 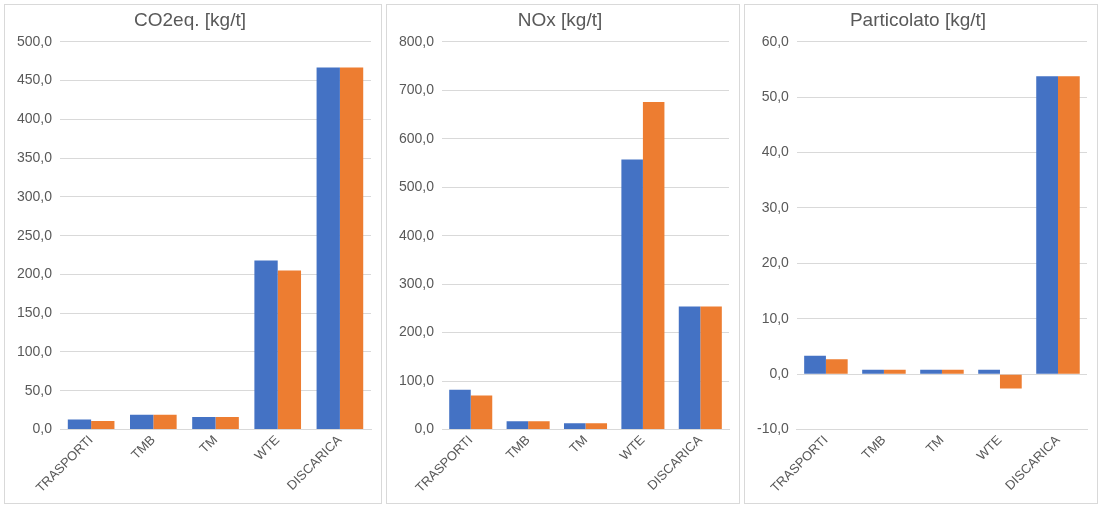 What do you see at coordinates (190, 19) in the screenshot?
I see `chart-title: CO2eq. [kg/t]` at bounding box center [190, 19].